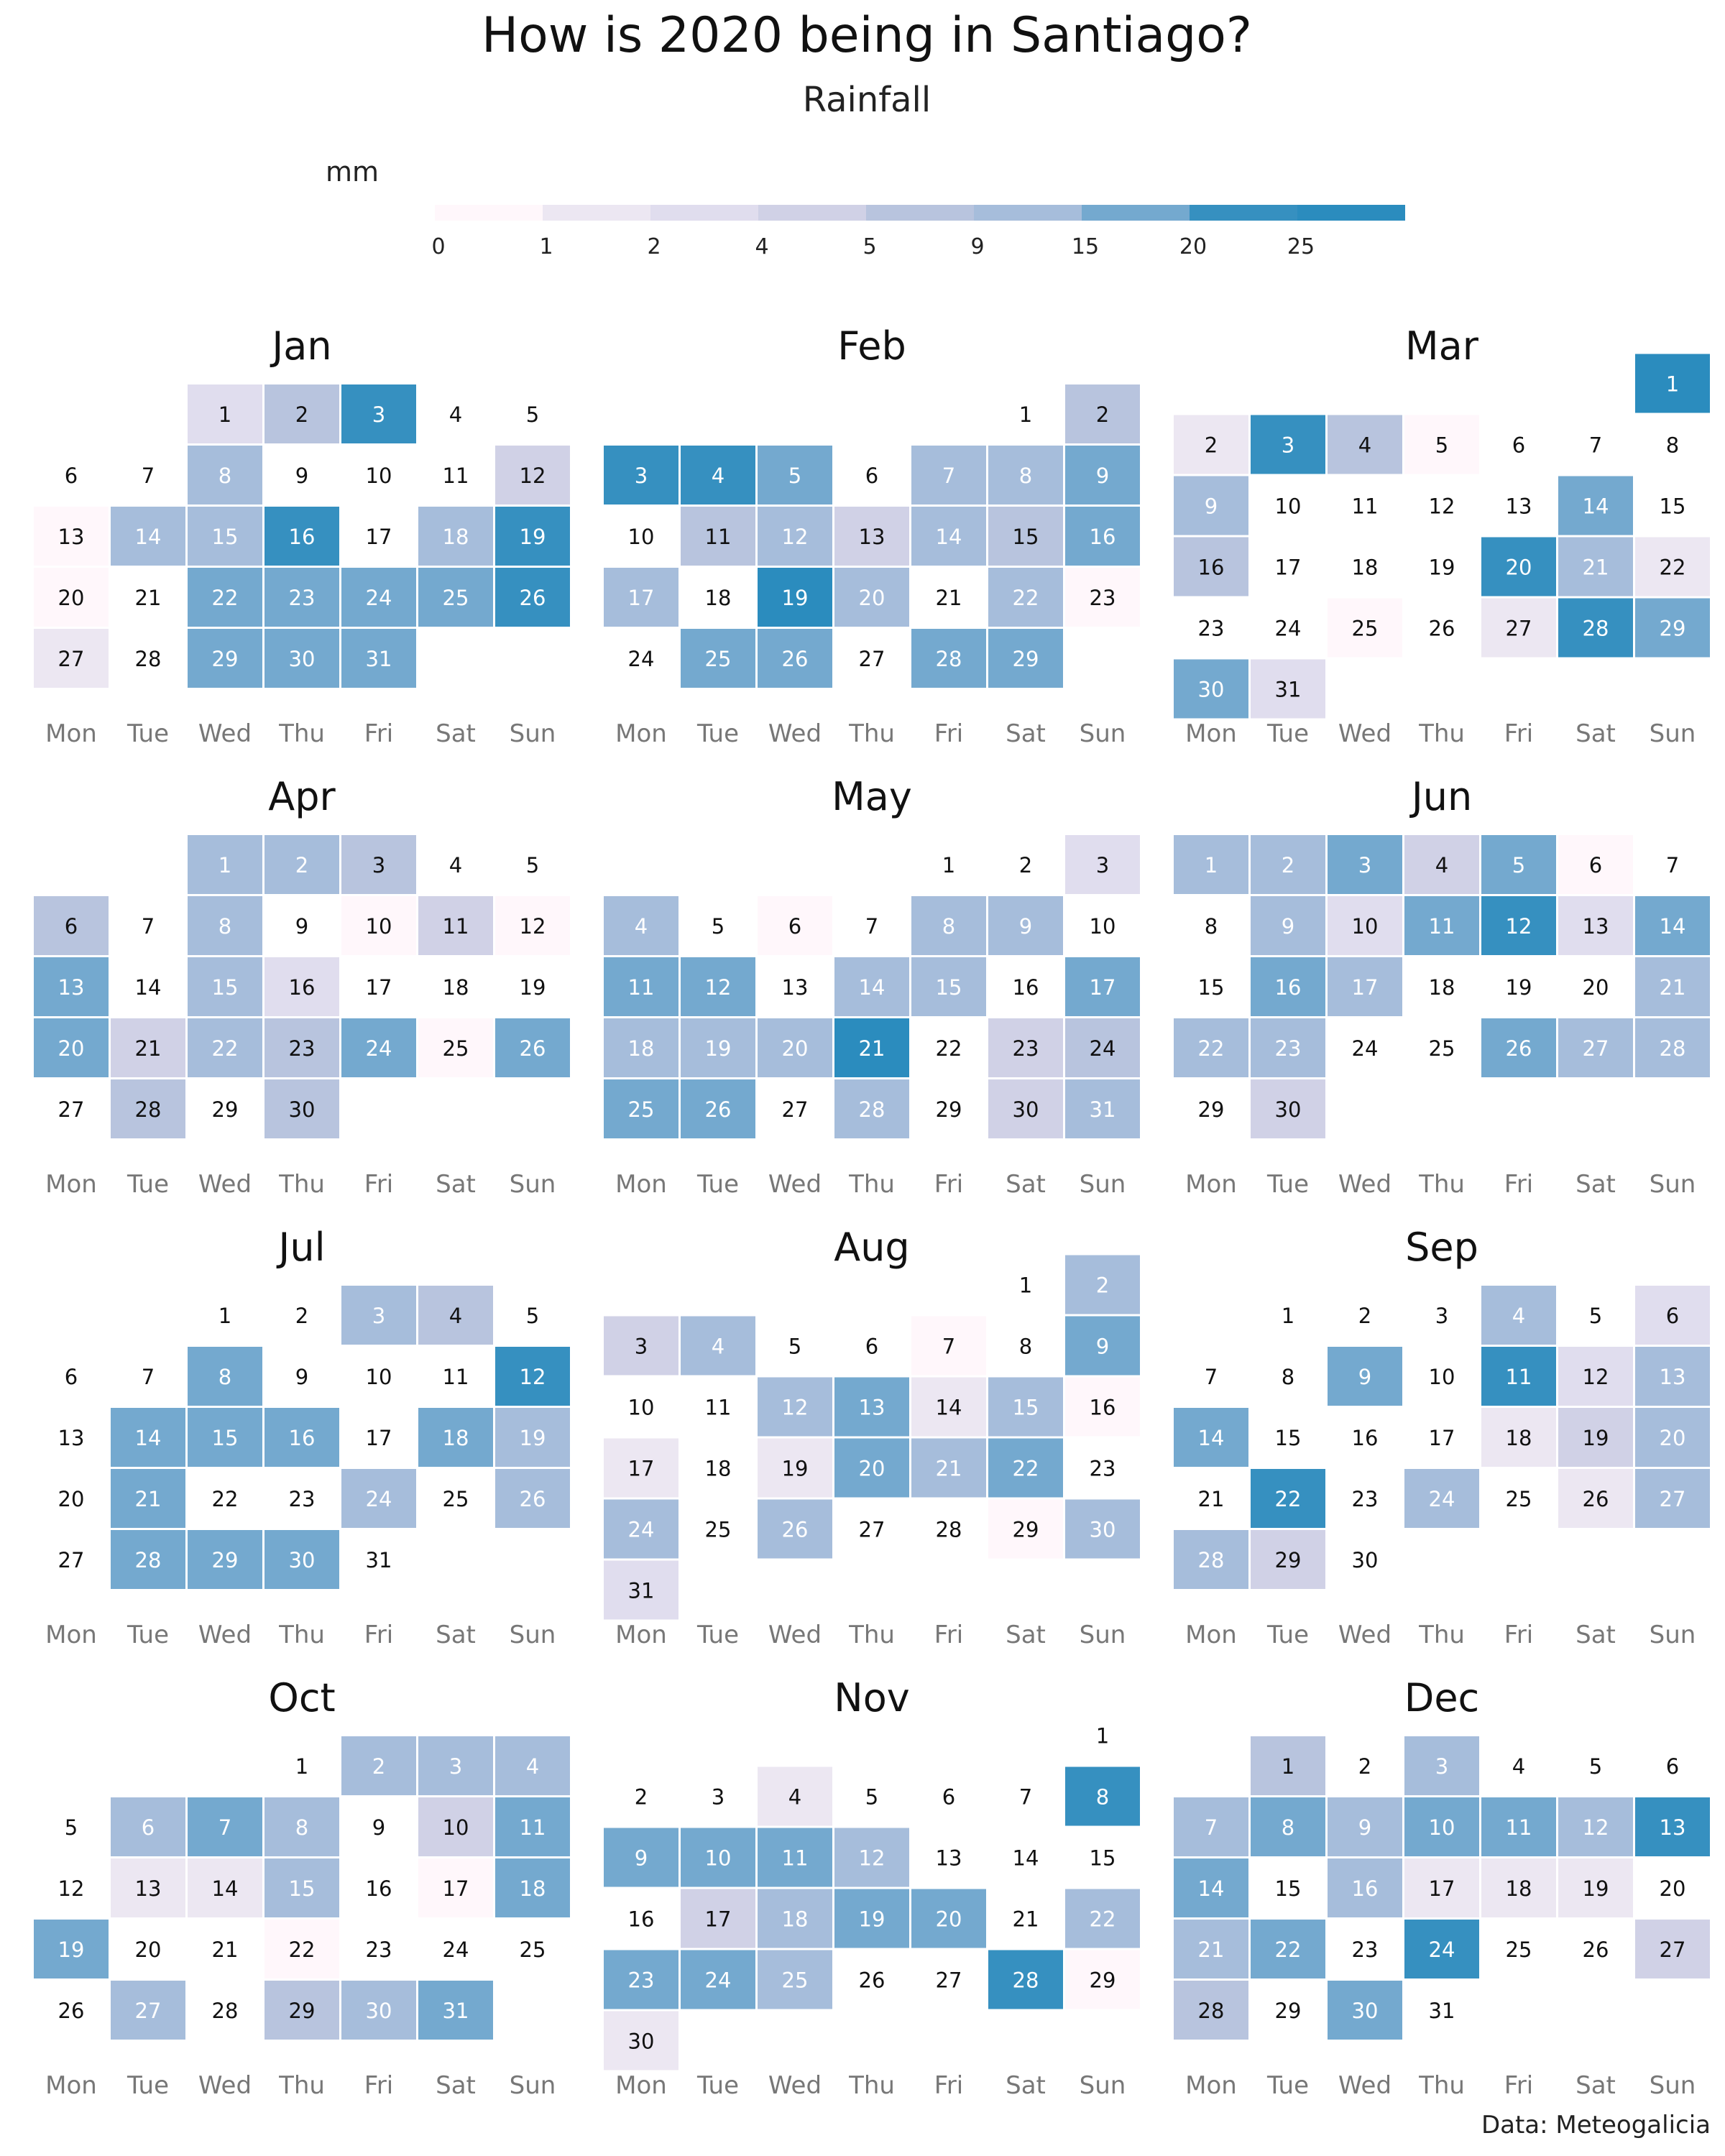 This screenshot has height=2156, width=1725. Describe the element at coordinates (1026, 2085) in the screenshot. I see `weekday-label: Sat` at that location.